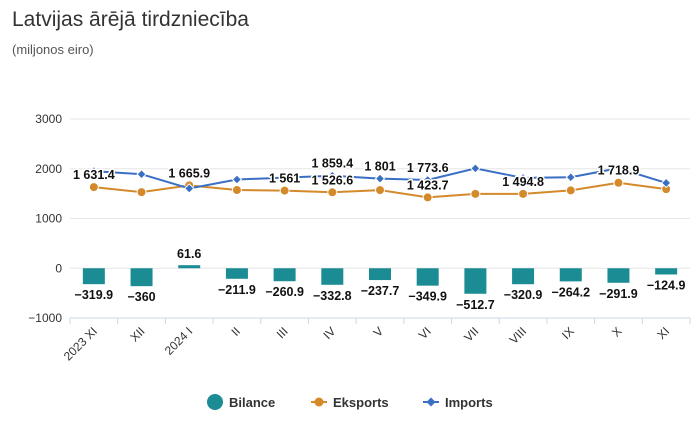  Describe the element at coordinates (361, 402) in the screenshot. I see `legend-label: Eksports` at that location.